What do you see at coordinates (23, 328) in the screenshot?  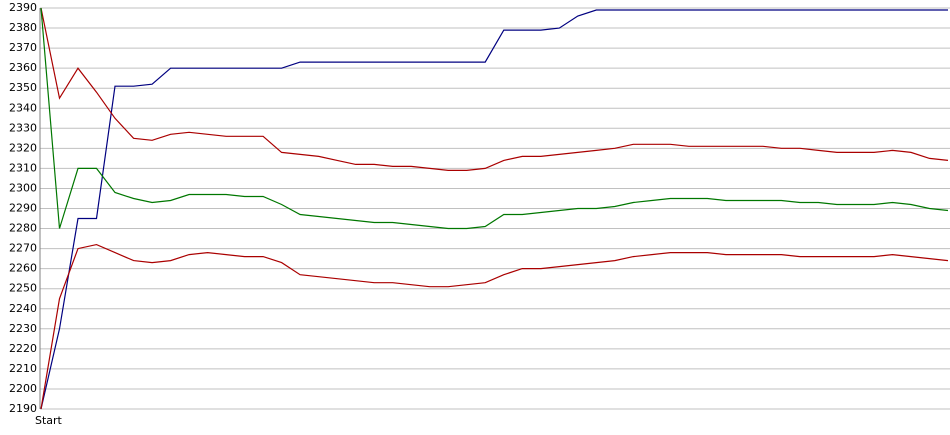 I see `y-tick-label: 2230` at bounding box center [23, 328].